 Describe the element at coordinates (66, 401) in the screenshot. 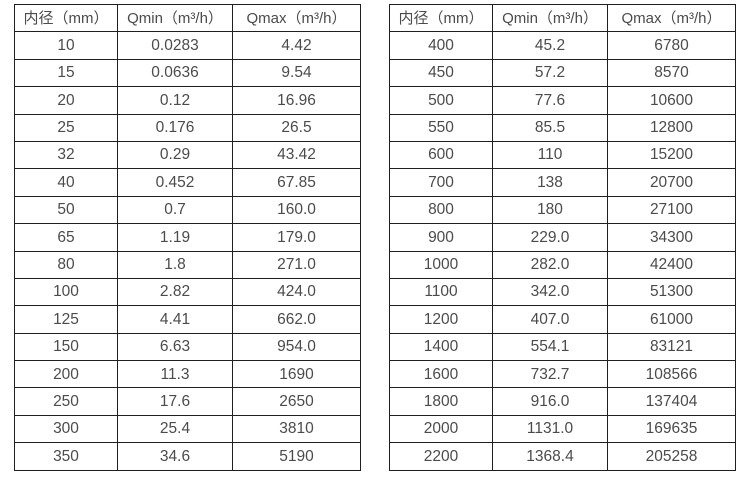

I see `table-cell: 250` at that location.